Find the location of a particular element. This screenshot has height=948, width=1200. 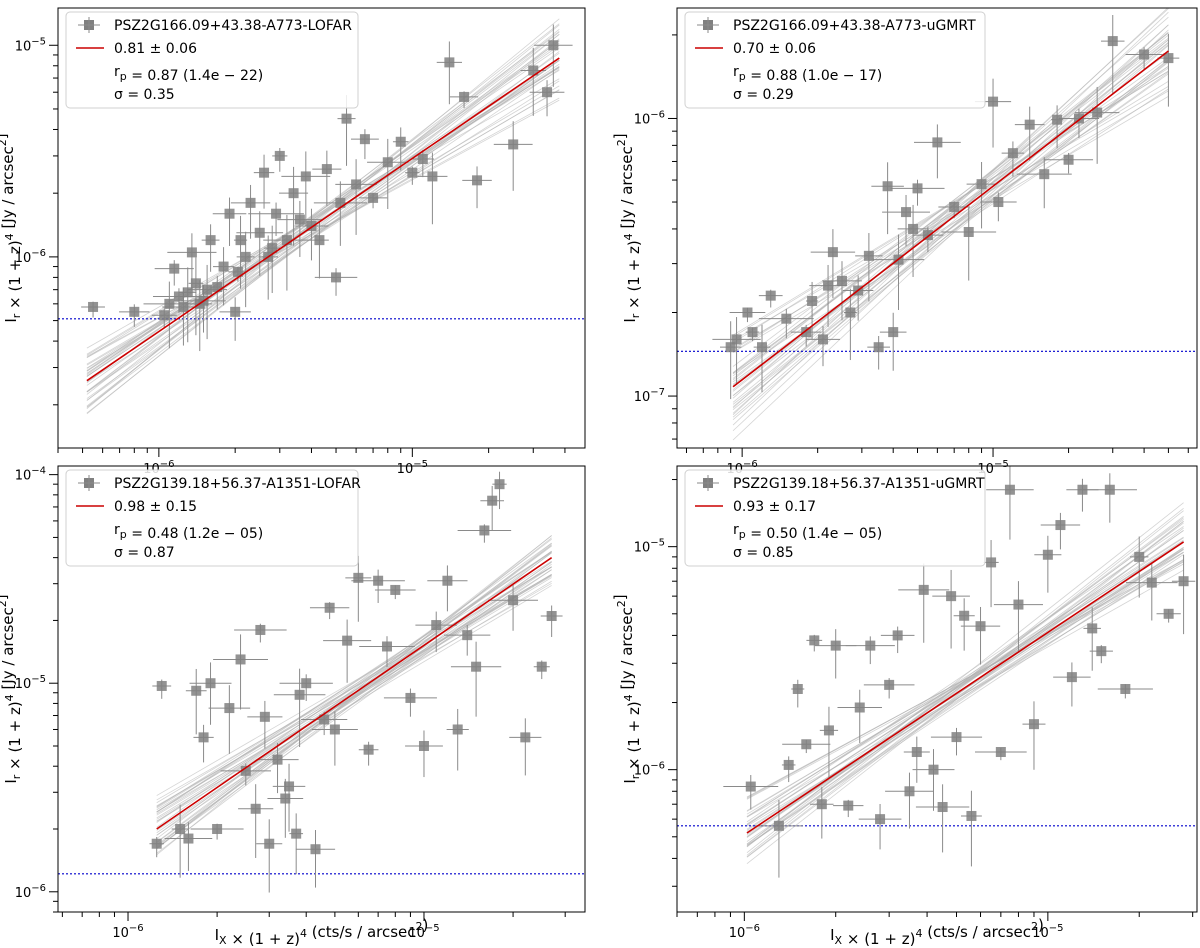

legend-fit-label: 0.98 ± 0.15 is located at coordinates (155, 507).